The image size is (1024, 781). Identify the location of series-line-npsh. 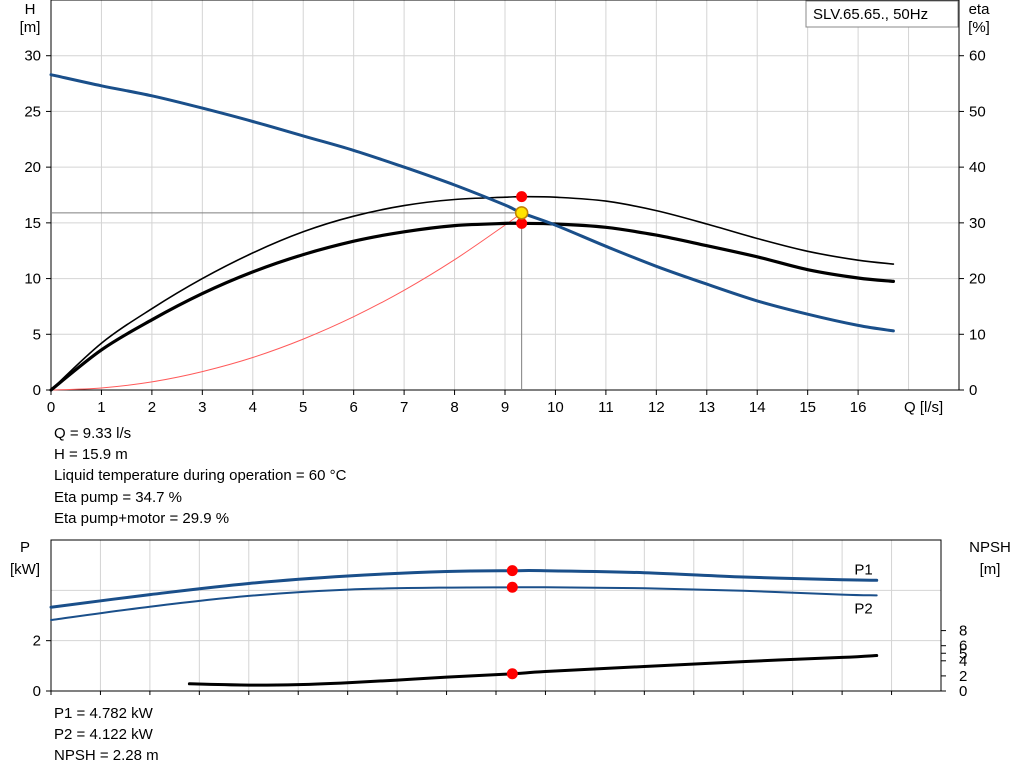
(533, 670).